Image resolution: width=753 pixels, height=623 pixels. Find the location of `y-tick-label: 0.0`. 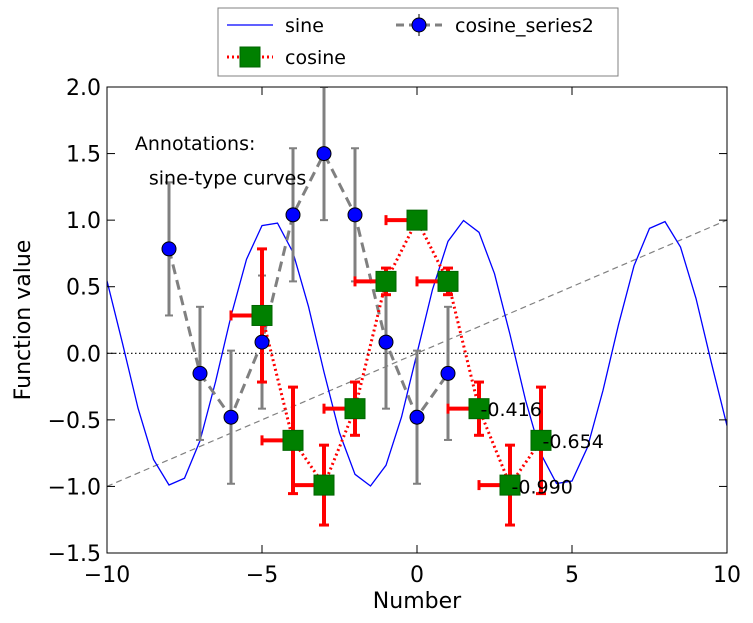

y-tick-label: 0.0 is located at coordinates (83, 354).